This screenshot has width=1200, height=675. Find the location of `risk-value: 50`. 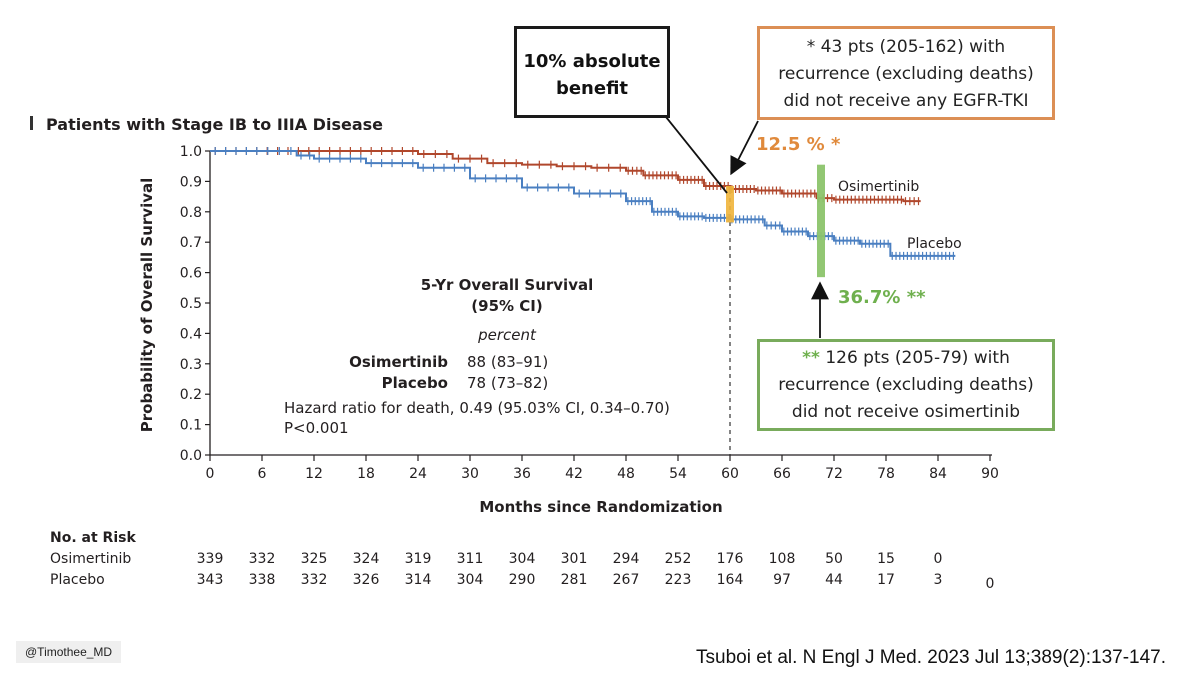

risk-value: 50 is located at coordinates (834, 559).